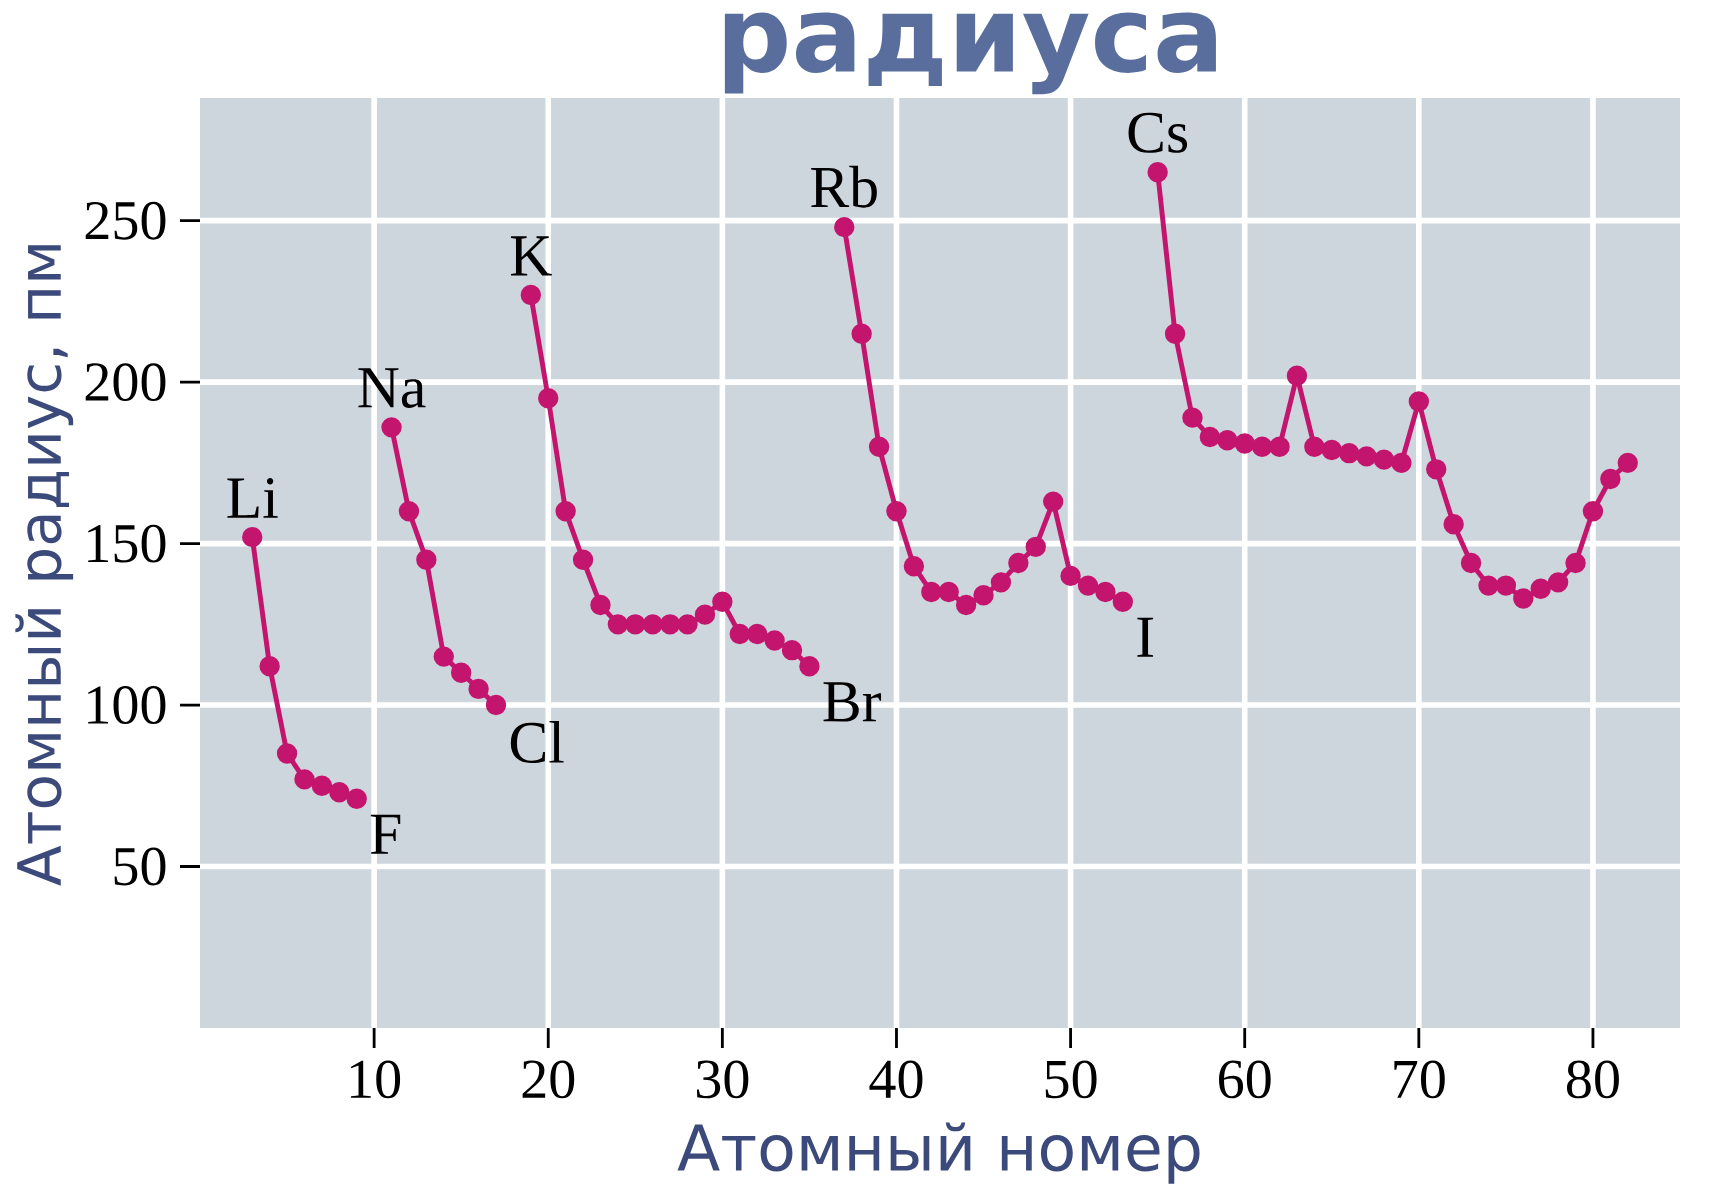 This screenshot has width=1715, height=1196. What do you see at coordinates (127, 543) in the screenshot?
I see `y-tick-label: 150` at bounding box center [127, 543].